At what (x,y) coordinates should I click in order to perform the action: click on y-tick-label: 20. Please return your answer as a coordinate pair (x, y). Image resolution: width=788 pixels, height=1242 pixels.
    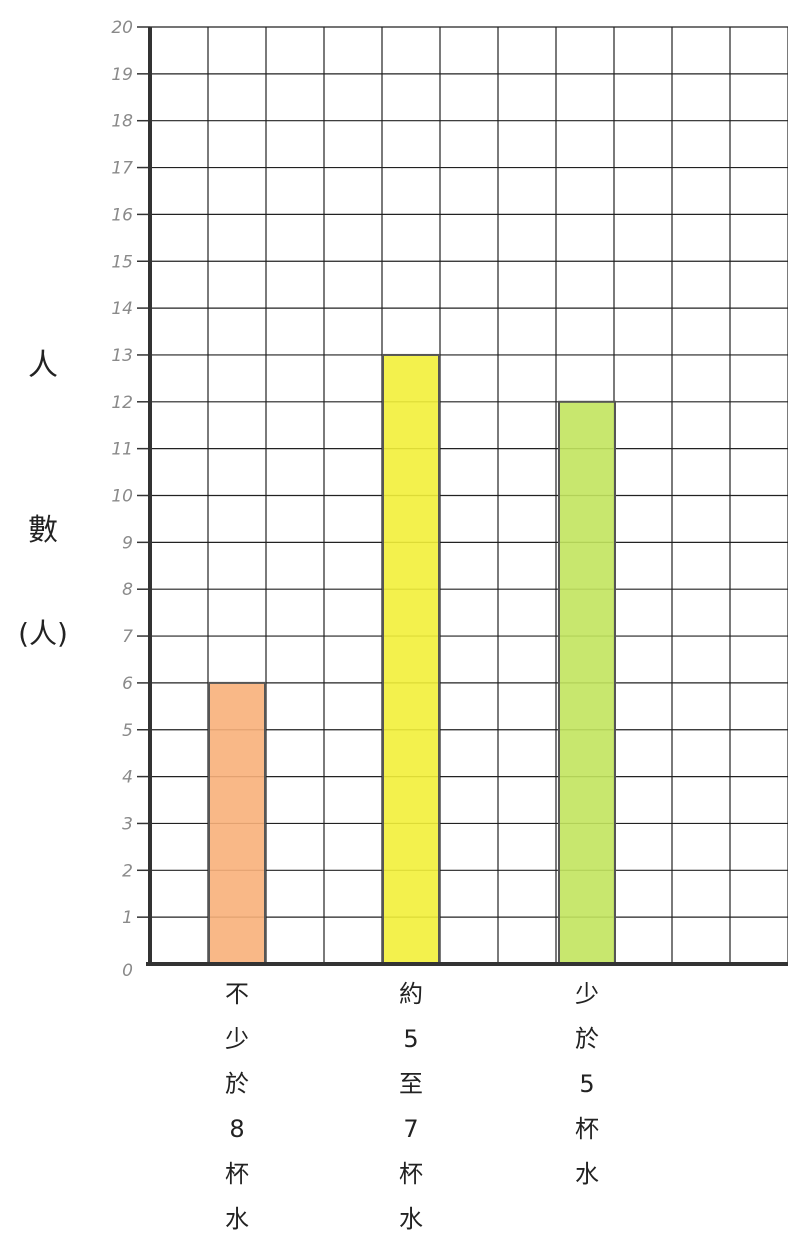
    Looking at the image, I should click on (122, 28).